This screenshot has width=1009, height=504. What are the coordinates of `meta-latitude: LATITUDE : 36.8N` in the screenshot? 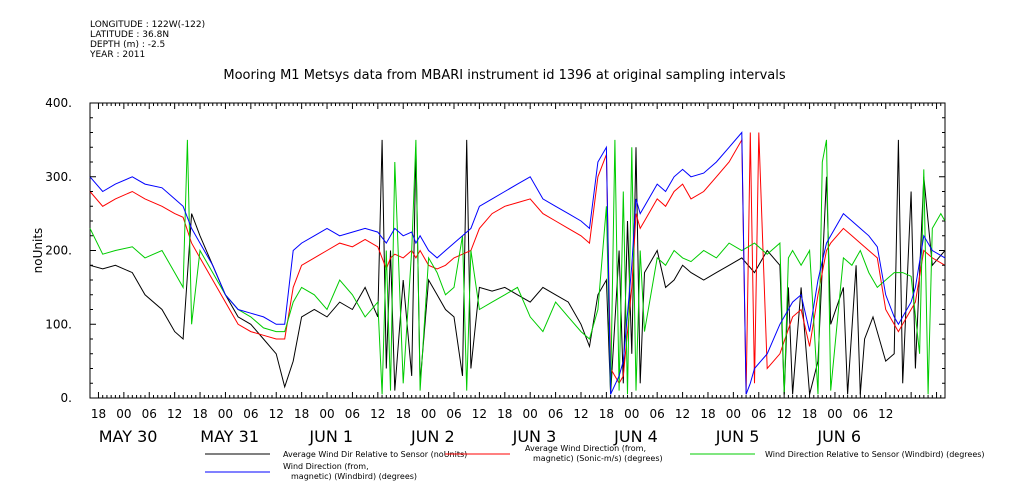 It's located at (130, 35).